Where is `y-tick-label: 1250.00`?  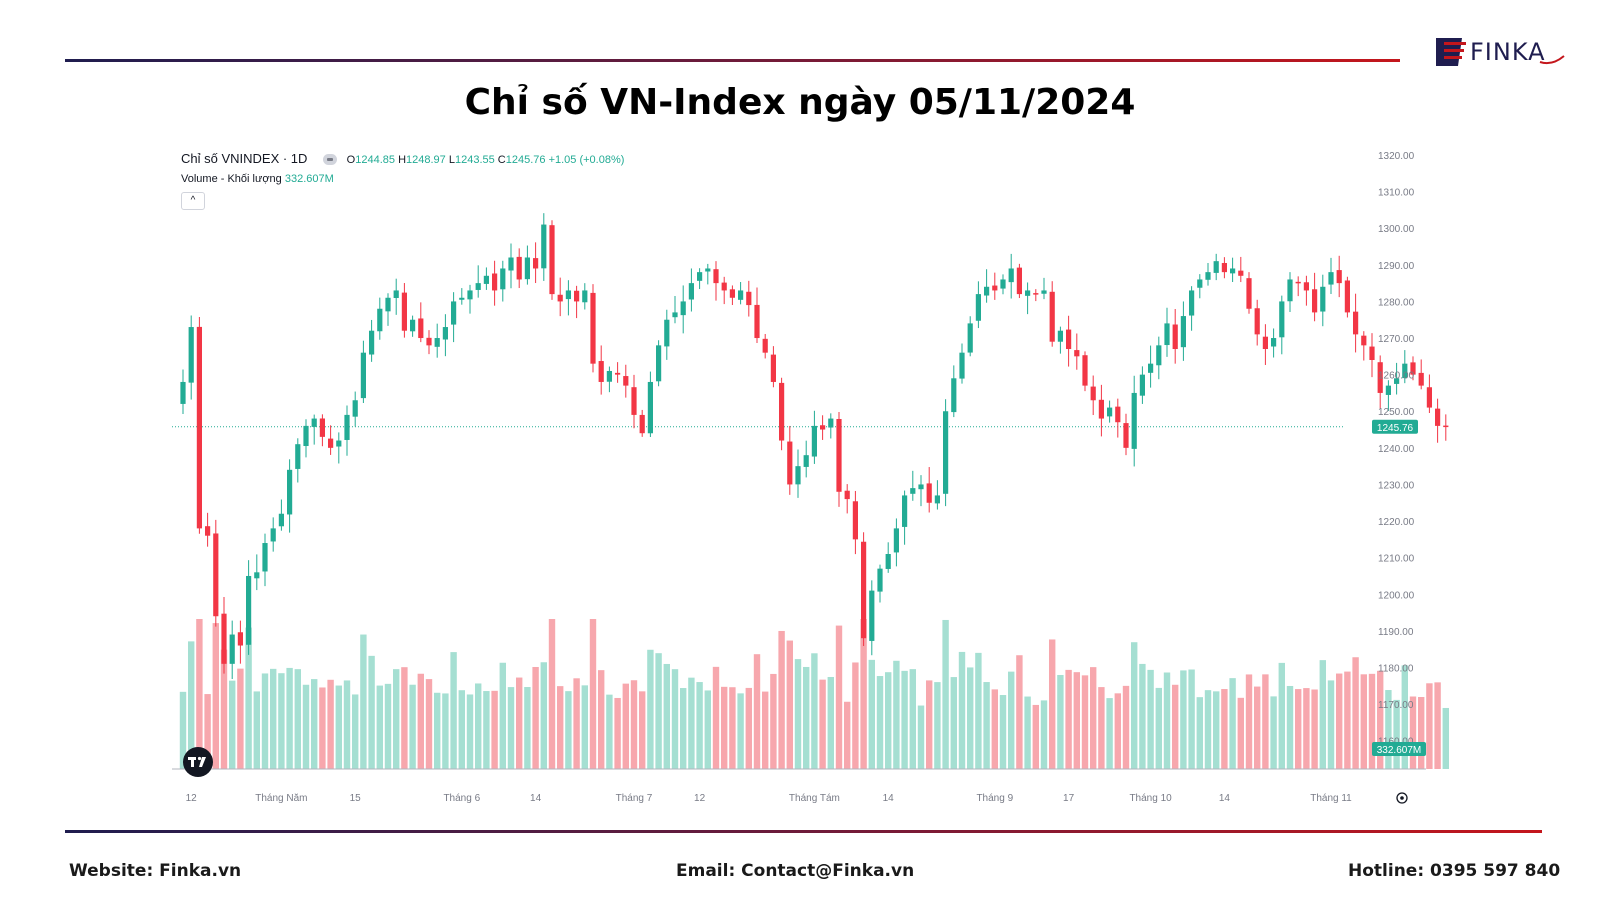 y-tick-label: 1250.00 is located at coordinates (1396, 412).